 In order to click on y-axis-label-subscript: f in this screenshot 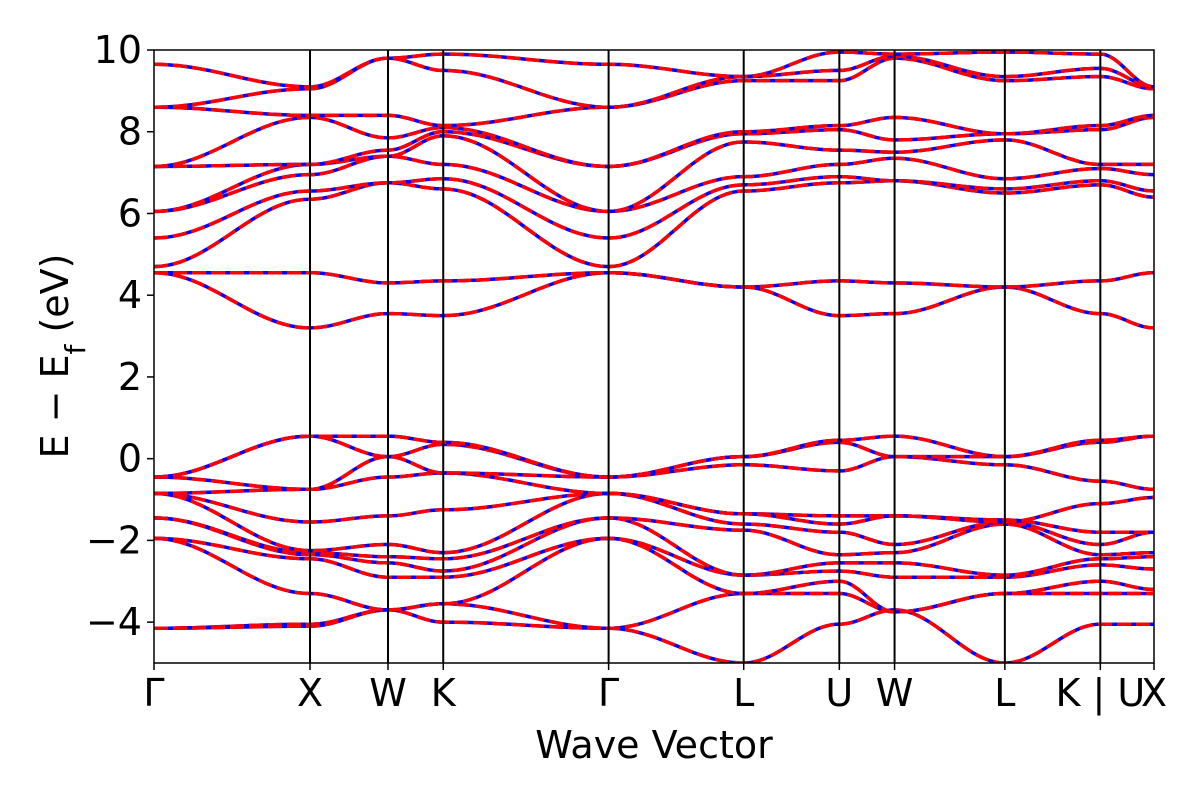, I will do `click(75, 348)`.